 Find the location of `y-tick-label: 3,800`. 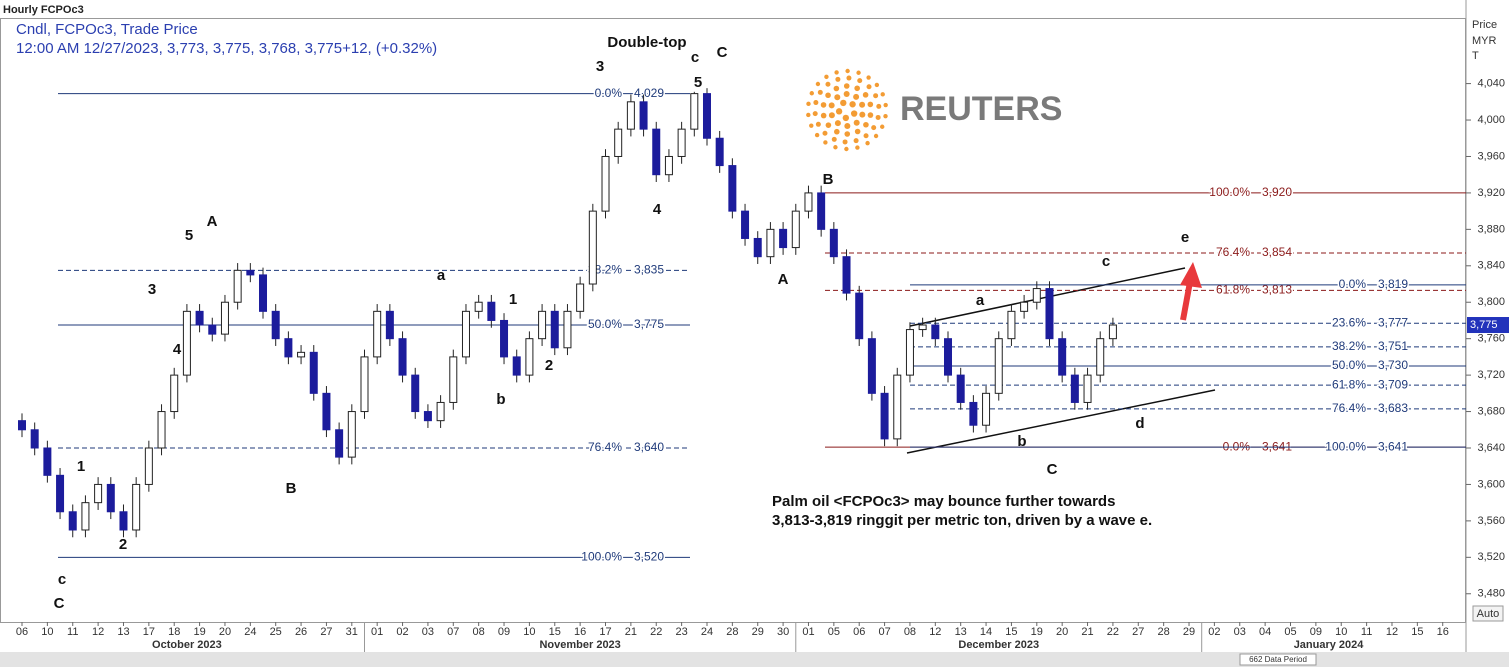

y-tick-label: 3,800 is located at coordinates (1491, 302).